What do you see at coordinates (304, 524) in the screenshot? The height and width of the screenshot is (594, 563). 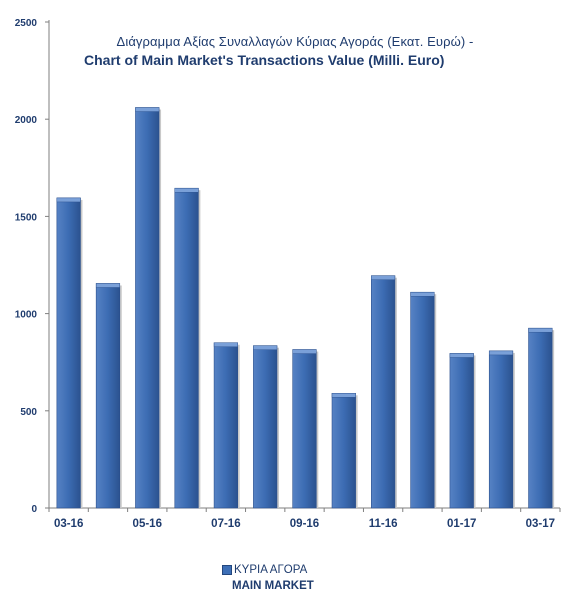 I see `x-tick-label: 09-16` at bounding box center [304, 524].